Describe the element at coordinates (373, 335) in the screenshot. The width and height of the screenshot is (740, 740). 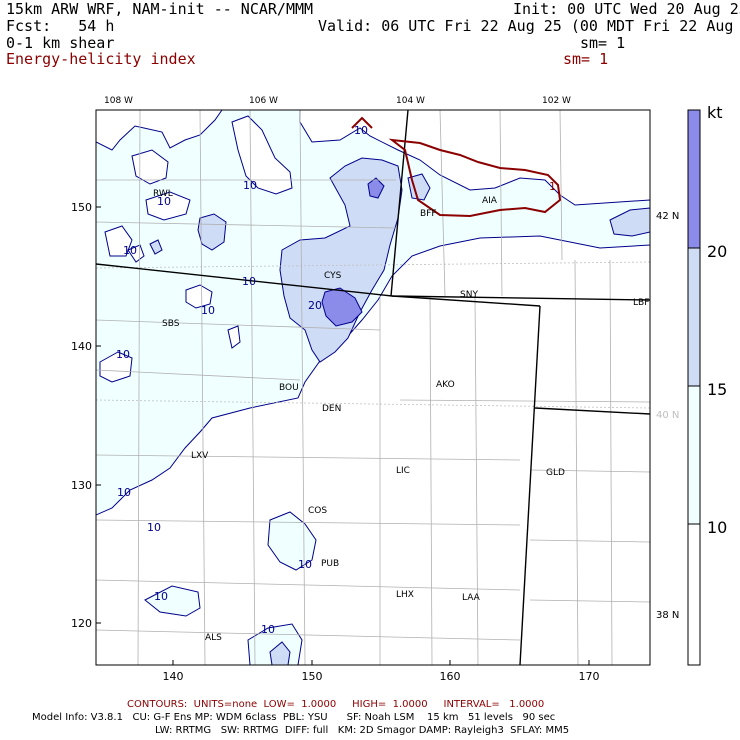
I see `latlon-grid` at that location.